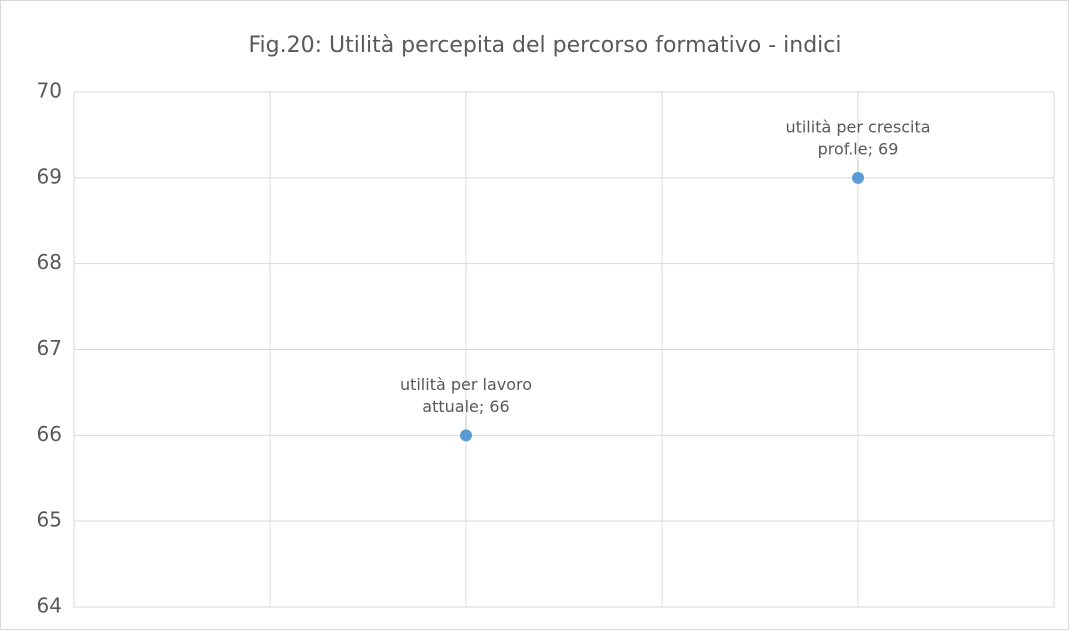 The image size is (1069, 630). I want to click on data-label: prof.le; 69, so click(858, 148).